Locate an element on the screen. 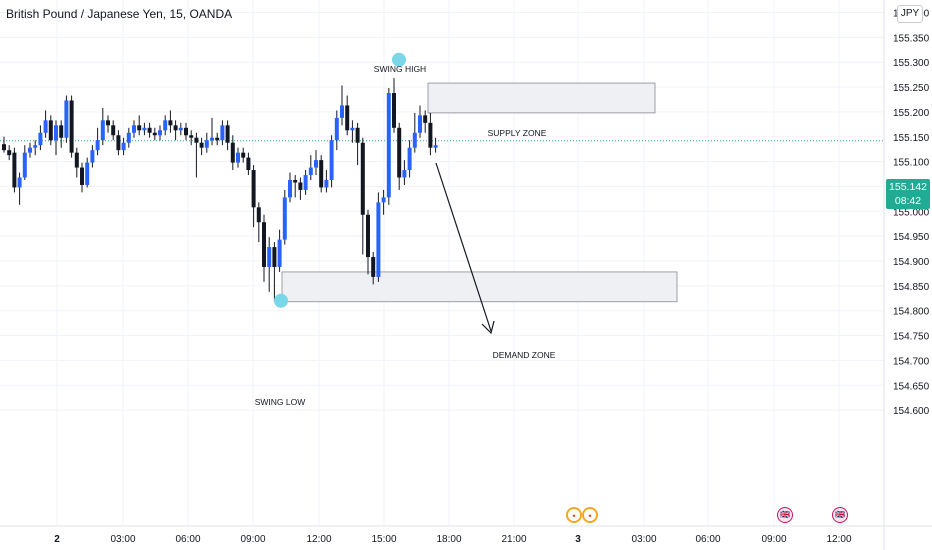  time-tick-label: 09:00 is located at coordinates (252, 539).